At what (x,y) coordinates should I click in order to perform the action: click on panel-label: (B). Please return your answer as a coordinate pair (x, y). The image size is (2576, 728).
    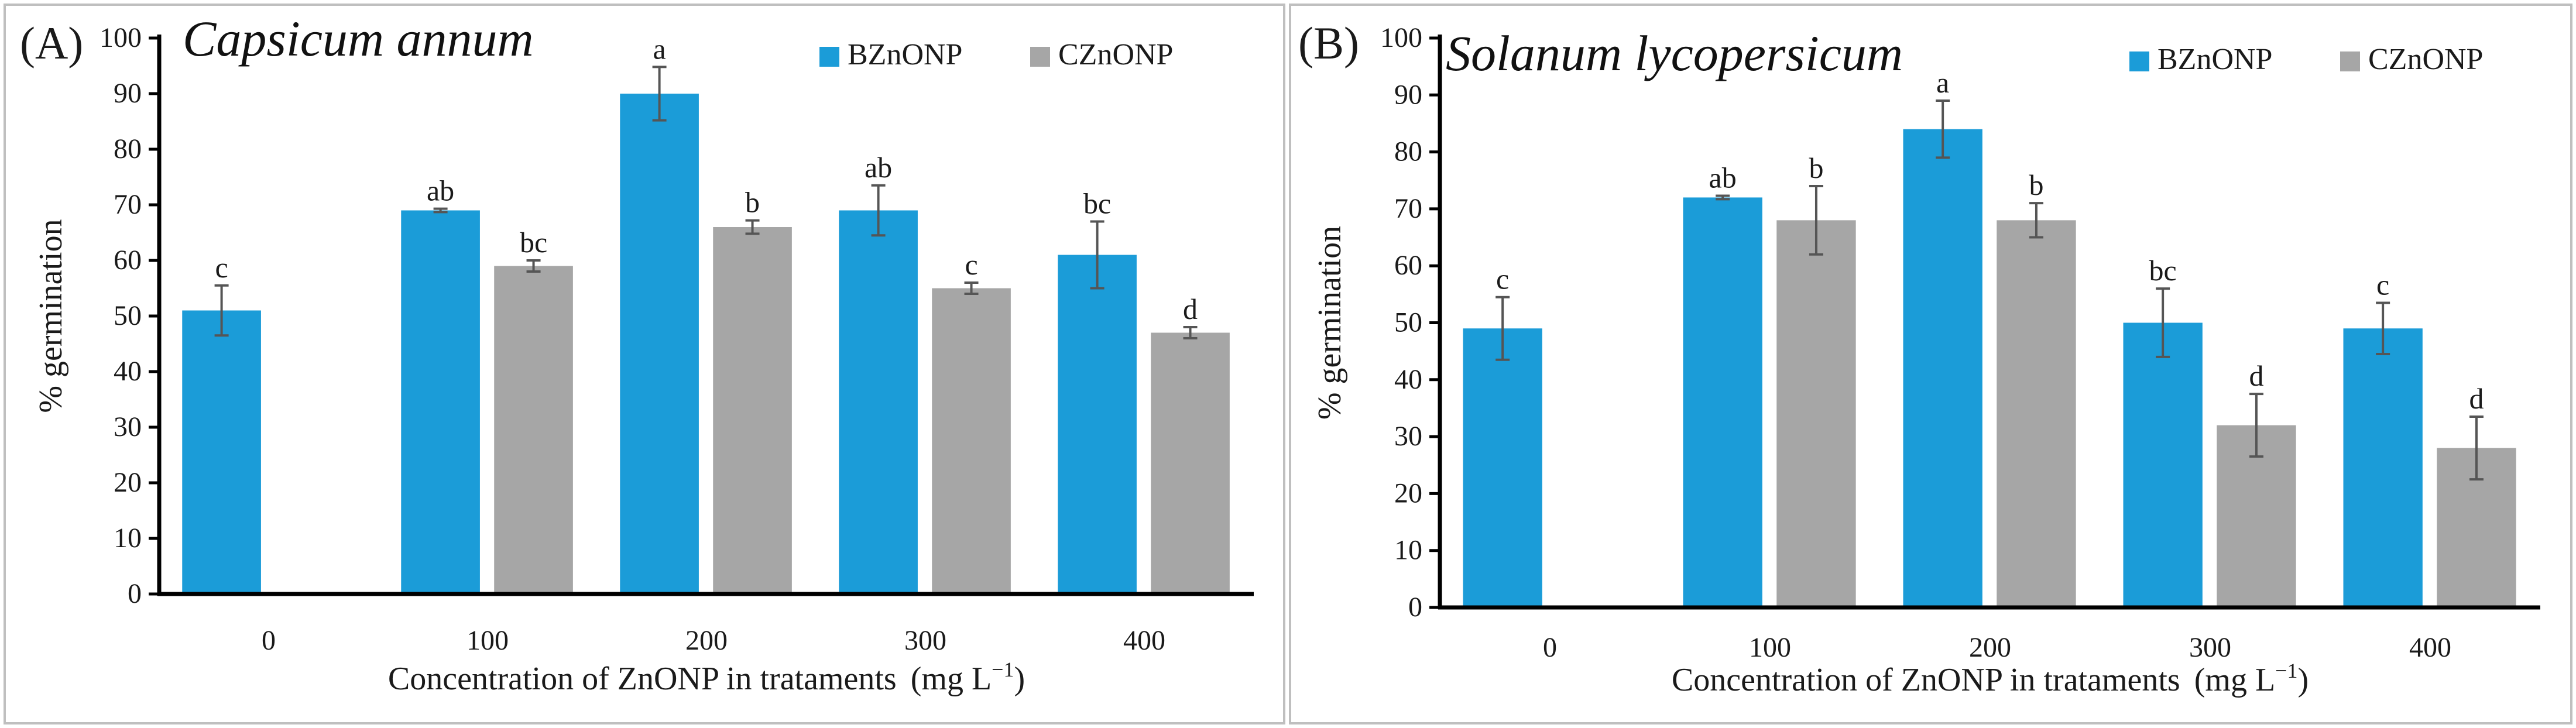
    Looking at the image, I should click on (1329, 43).